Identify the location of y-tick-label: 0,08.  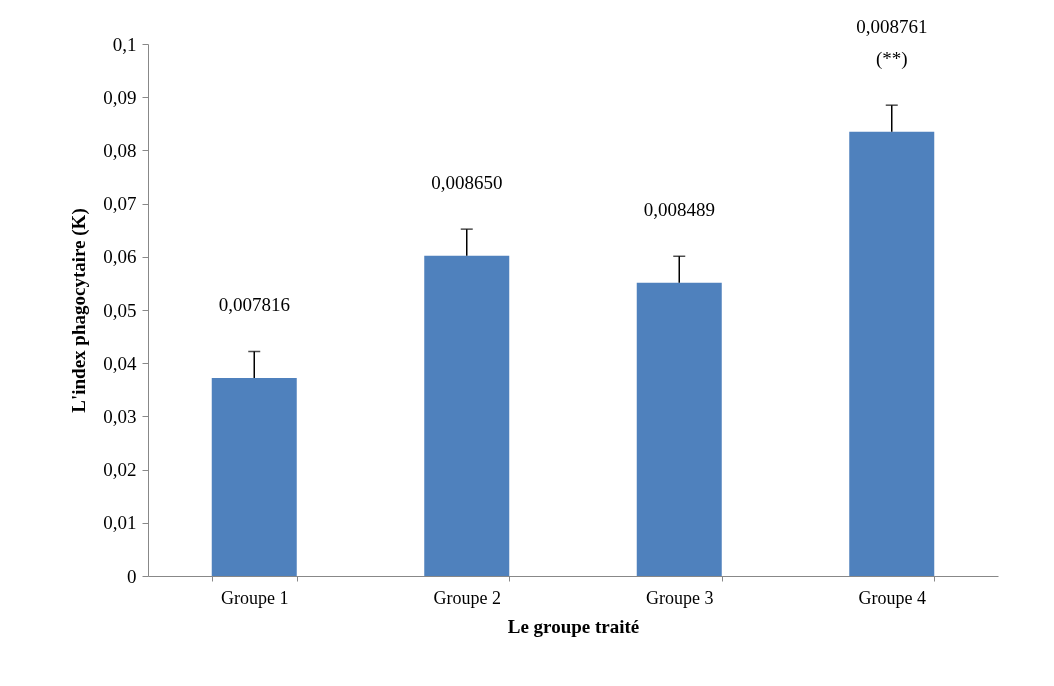
(120, 150).